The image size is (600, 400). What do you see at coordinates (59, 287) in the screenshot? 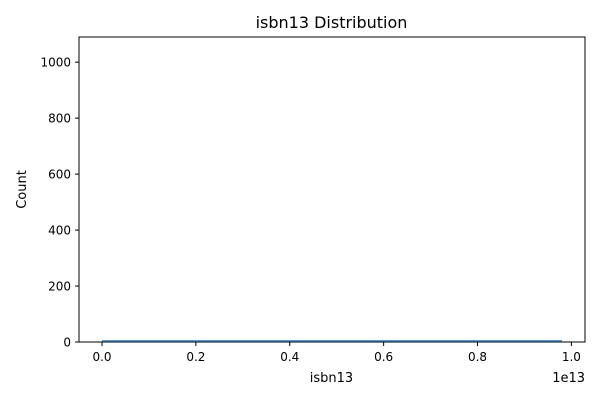
I see `y-tick-label: 200` at bounding box center [59, 287].